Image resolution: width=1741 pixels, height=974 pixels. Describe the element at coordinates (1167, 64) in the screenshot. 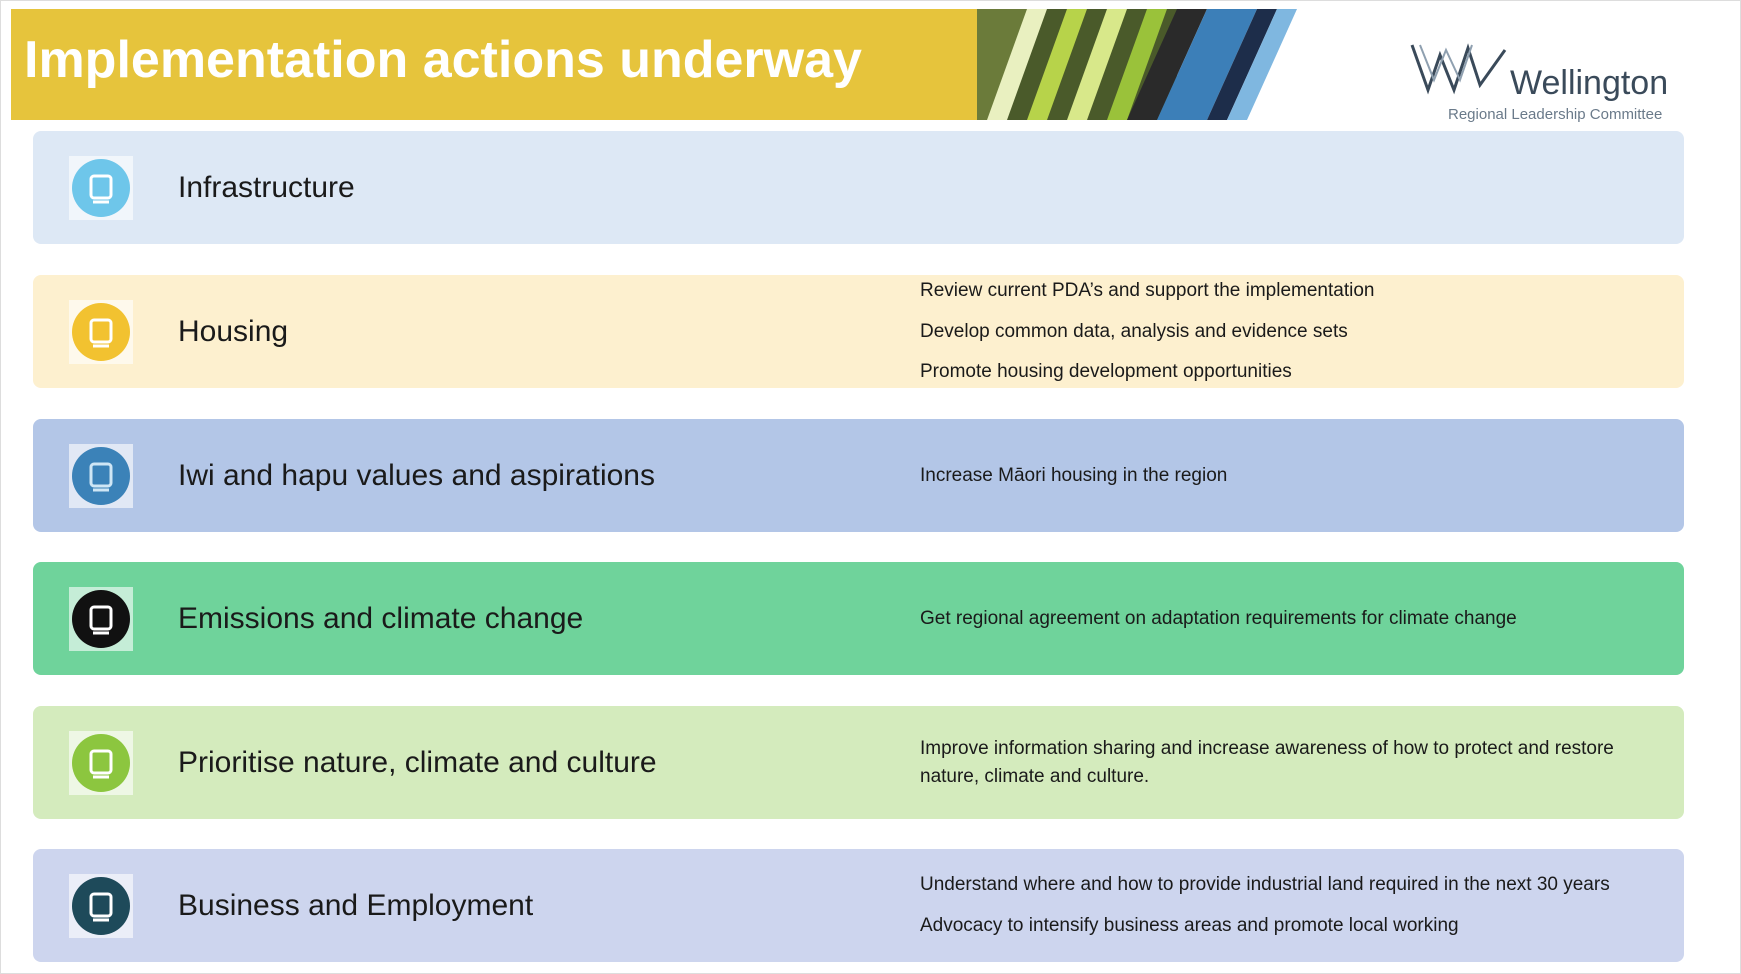

I see `header-graphic` at that location.